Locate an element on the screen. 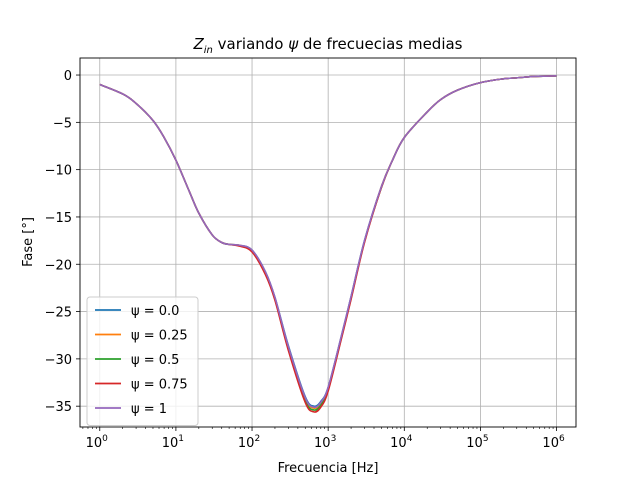  legend-label: ψ = 0.0 is located at coordinates (155, 311).